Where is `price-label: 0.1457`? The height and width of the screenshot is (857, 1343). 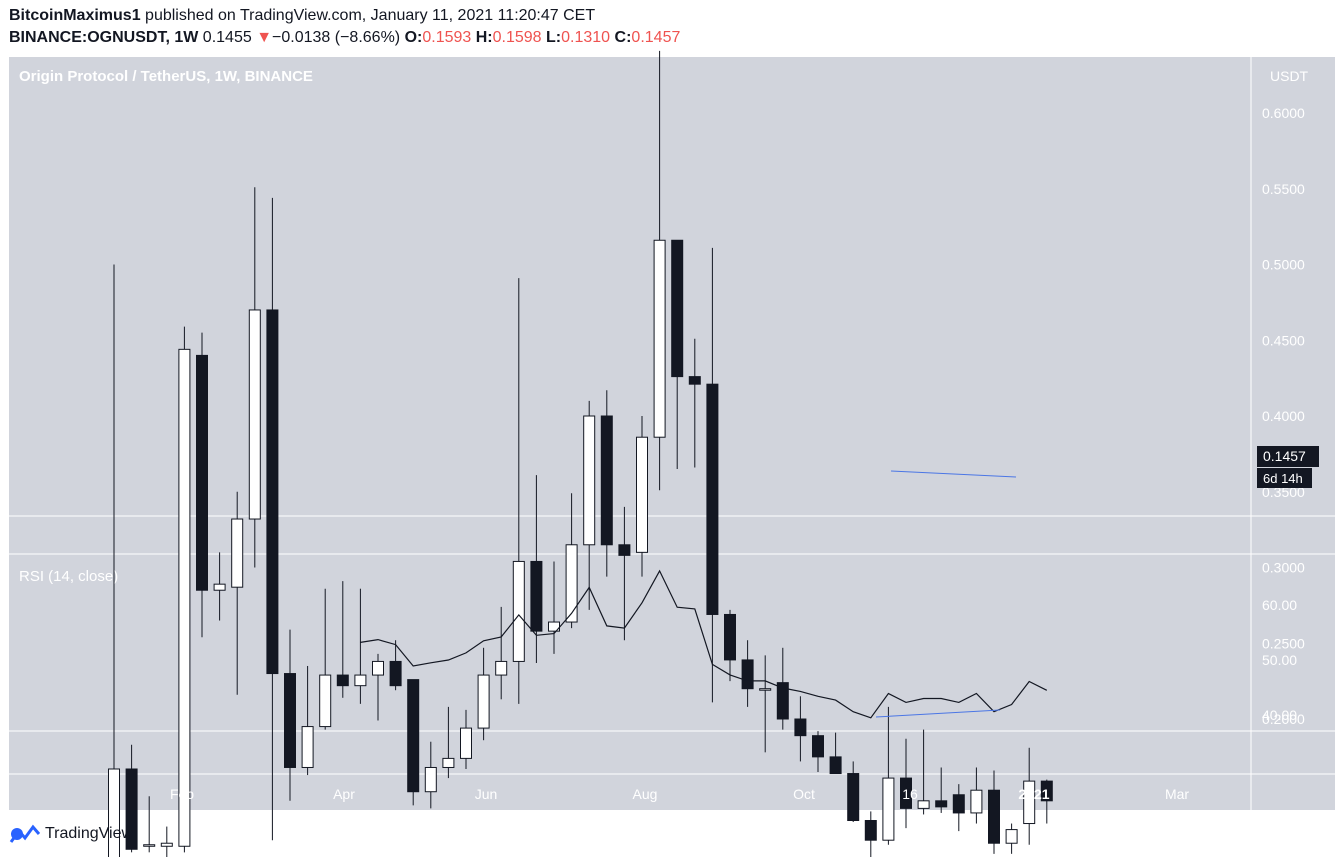
price-label: 0.1457 is located at coordinates (1284, 456).